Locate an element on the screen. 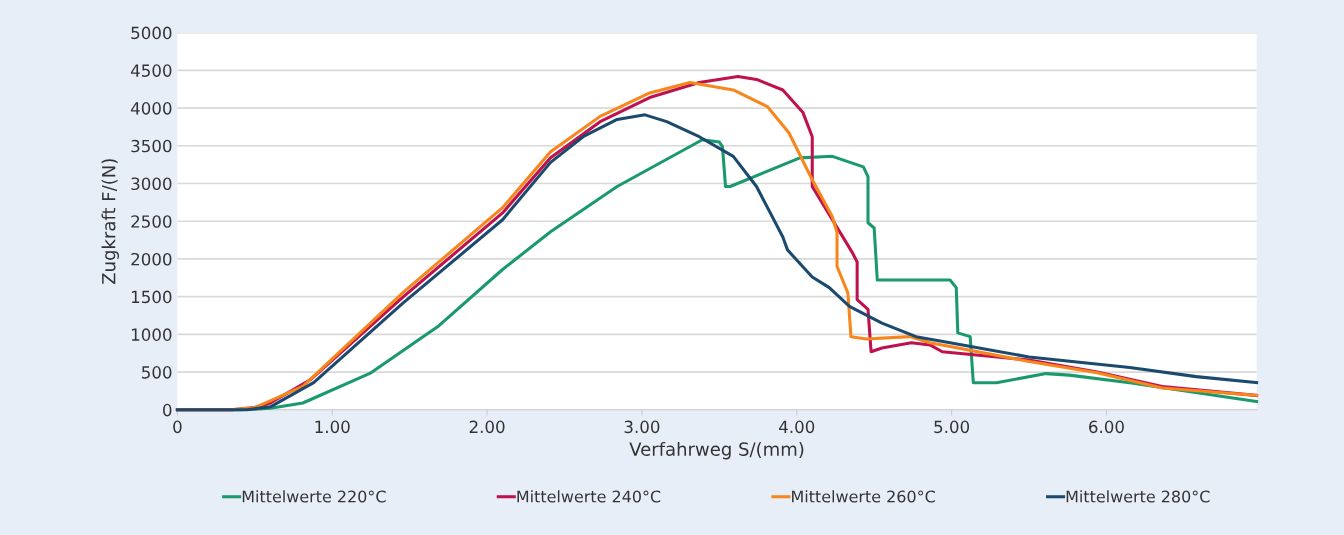  y-tick-label: 500 is located at coordinates (157, 372).